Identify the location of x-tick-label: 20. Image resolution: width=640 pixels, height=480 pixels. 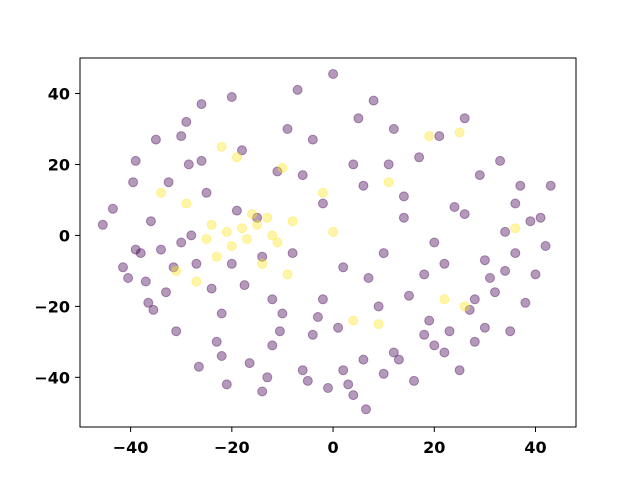
(434, 447).